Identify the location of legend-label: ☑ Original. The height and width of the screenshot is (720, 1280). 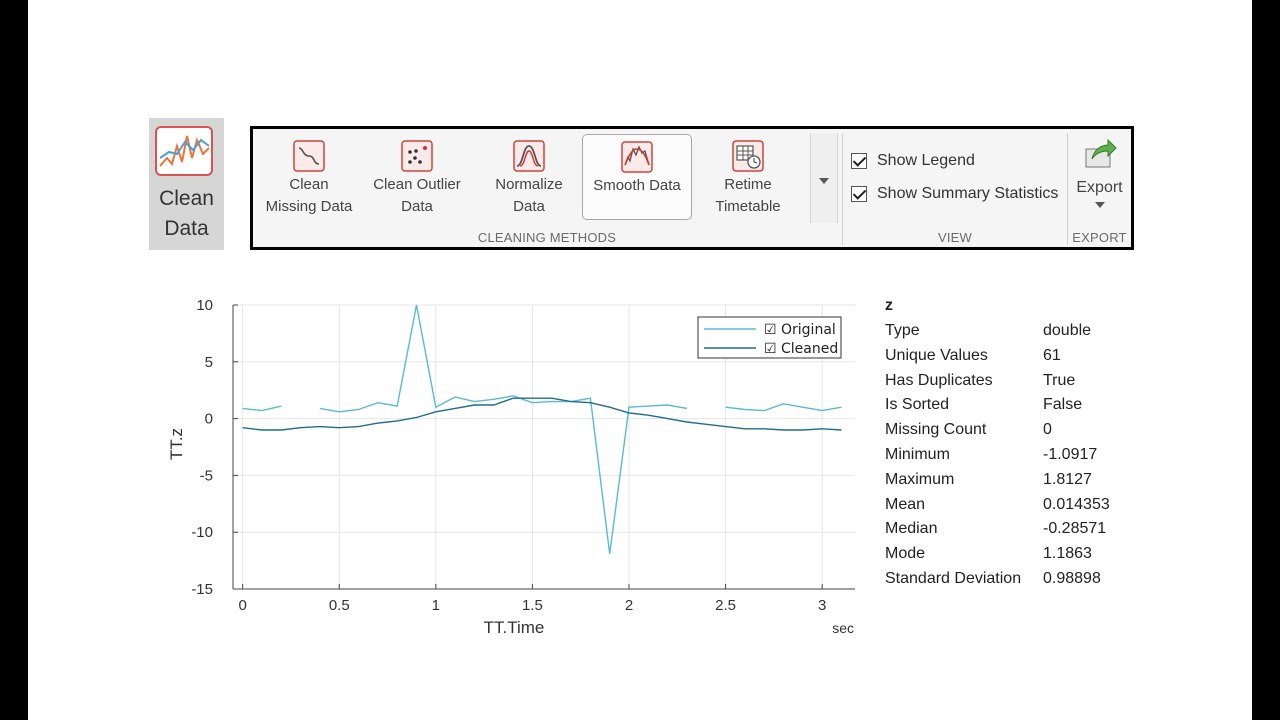
(800, 330).